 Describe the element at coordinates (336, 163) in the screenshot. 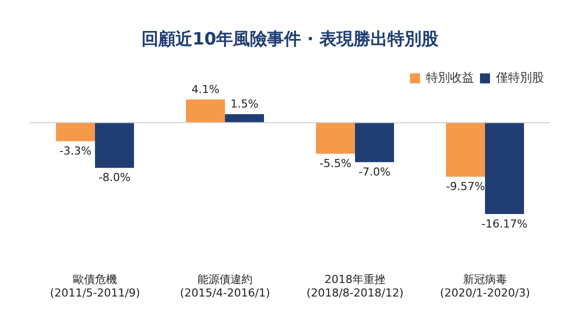

I see `data-label: -5.5%` at that location.